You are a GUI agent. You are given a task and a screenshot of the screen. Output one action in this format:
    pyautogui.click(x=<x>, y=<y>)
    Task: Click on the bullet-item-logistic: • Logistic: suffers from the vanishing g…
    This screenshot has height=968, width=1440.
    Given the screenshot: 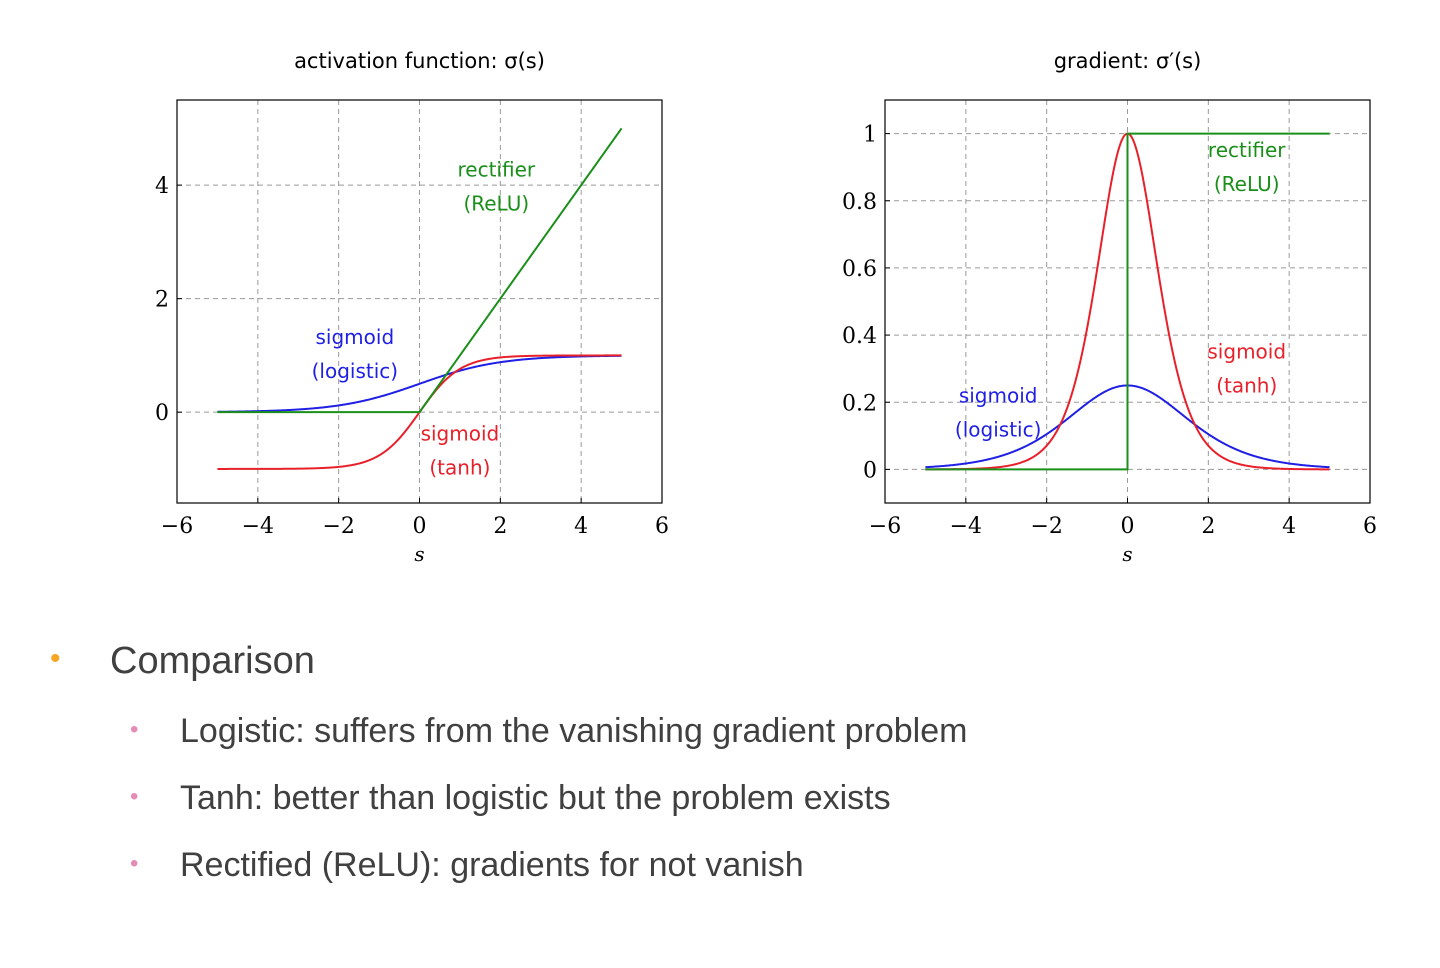 What is the action you would take?
    pyautogui.click(x=549, y=731)
    